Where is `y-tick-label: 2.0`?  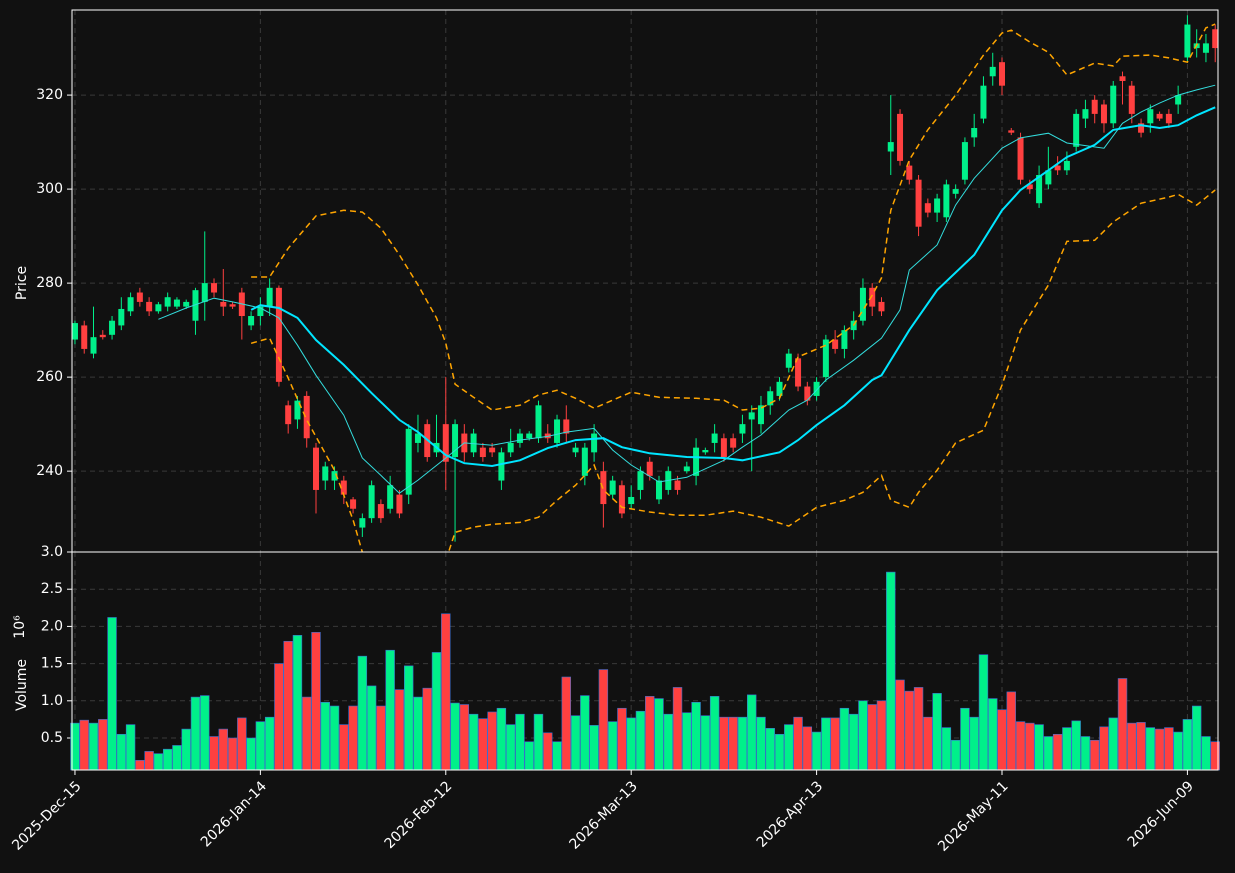
y-tick-label: 2.0 is located at coordinates (52, 626).